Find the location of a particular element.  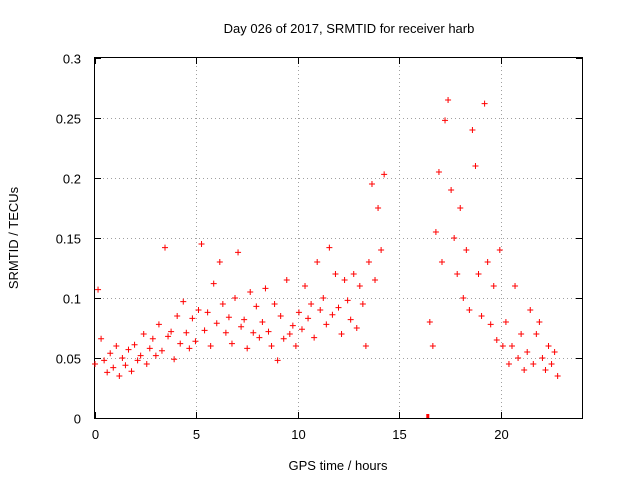

y-axis-label: SRMTID / TECUs is located at coordinates (13, 237).